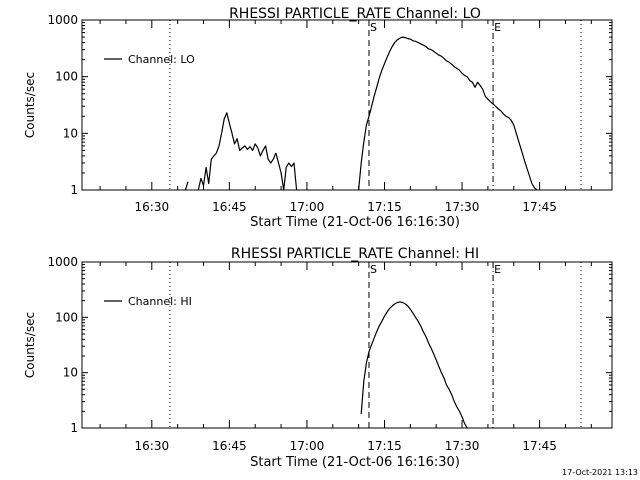 The image size is (640, 480). Describe the element at coordinates (600, 472) in the screenshot. I see `footer-timestamp: 17-Oct-2021 13:13` at that location.